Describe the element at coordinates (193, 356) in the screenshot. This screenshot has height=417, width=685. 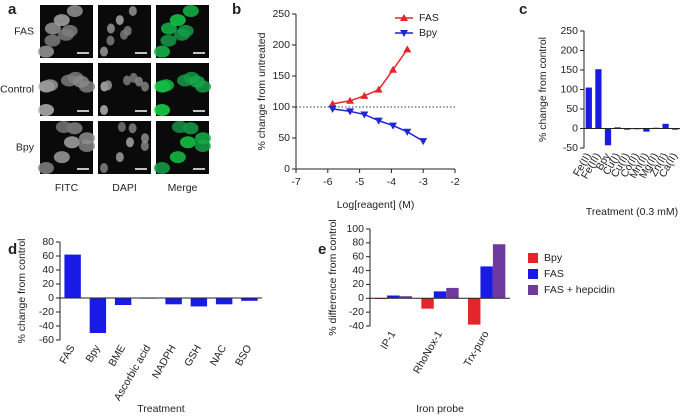
I see `x-tick-label: GSH` at that location.